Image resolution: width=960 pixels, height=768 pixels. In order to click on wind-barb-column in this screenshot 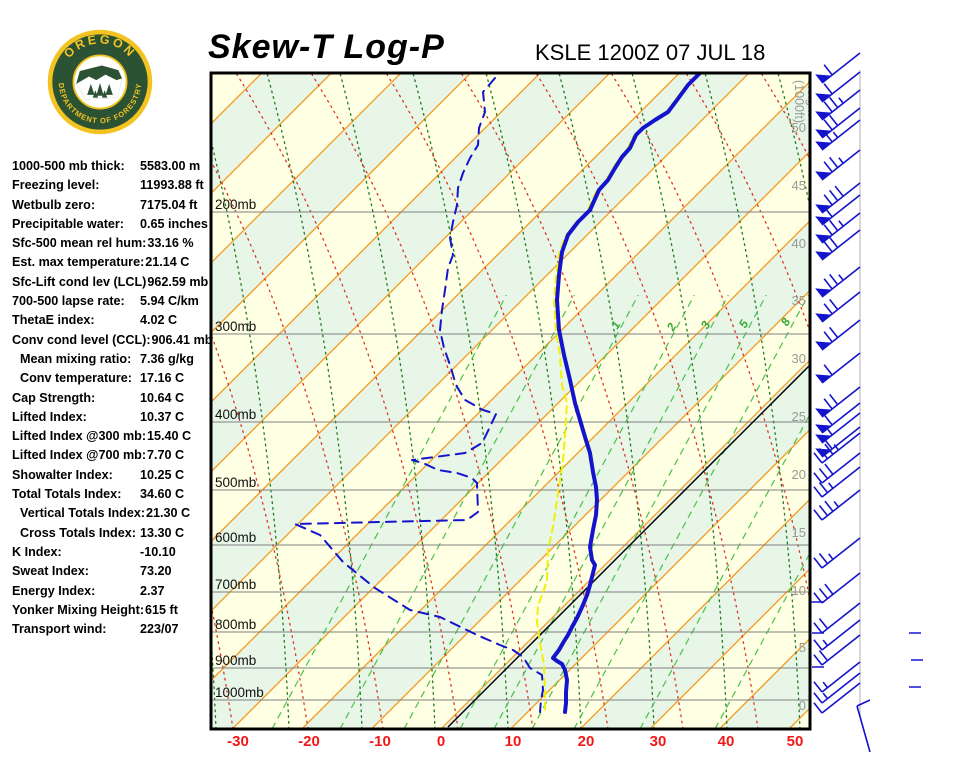, I will do `click(867, 402)`.